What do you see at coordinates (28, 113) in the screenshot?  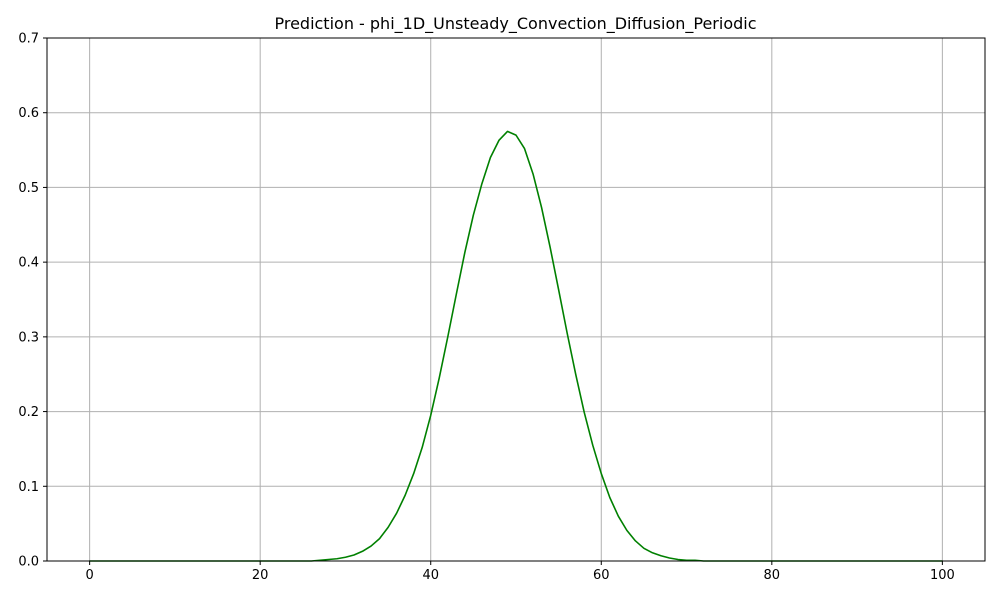 I see `y-tick-label: 0.6` at bounding box center [28, 113].